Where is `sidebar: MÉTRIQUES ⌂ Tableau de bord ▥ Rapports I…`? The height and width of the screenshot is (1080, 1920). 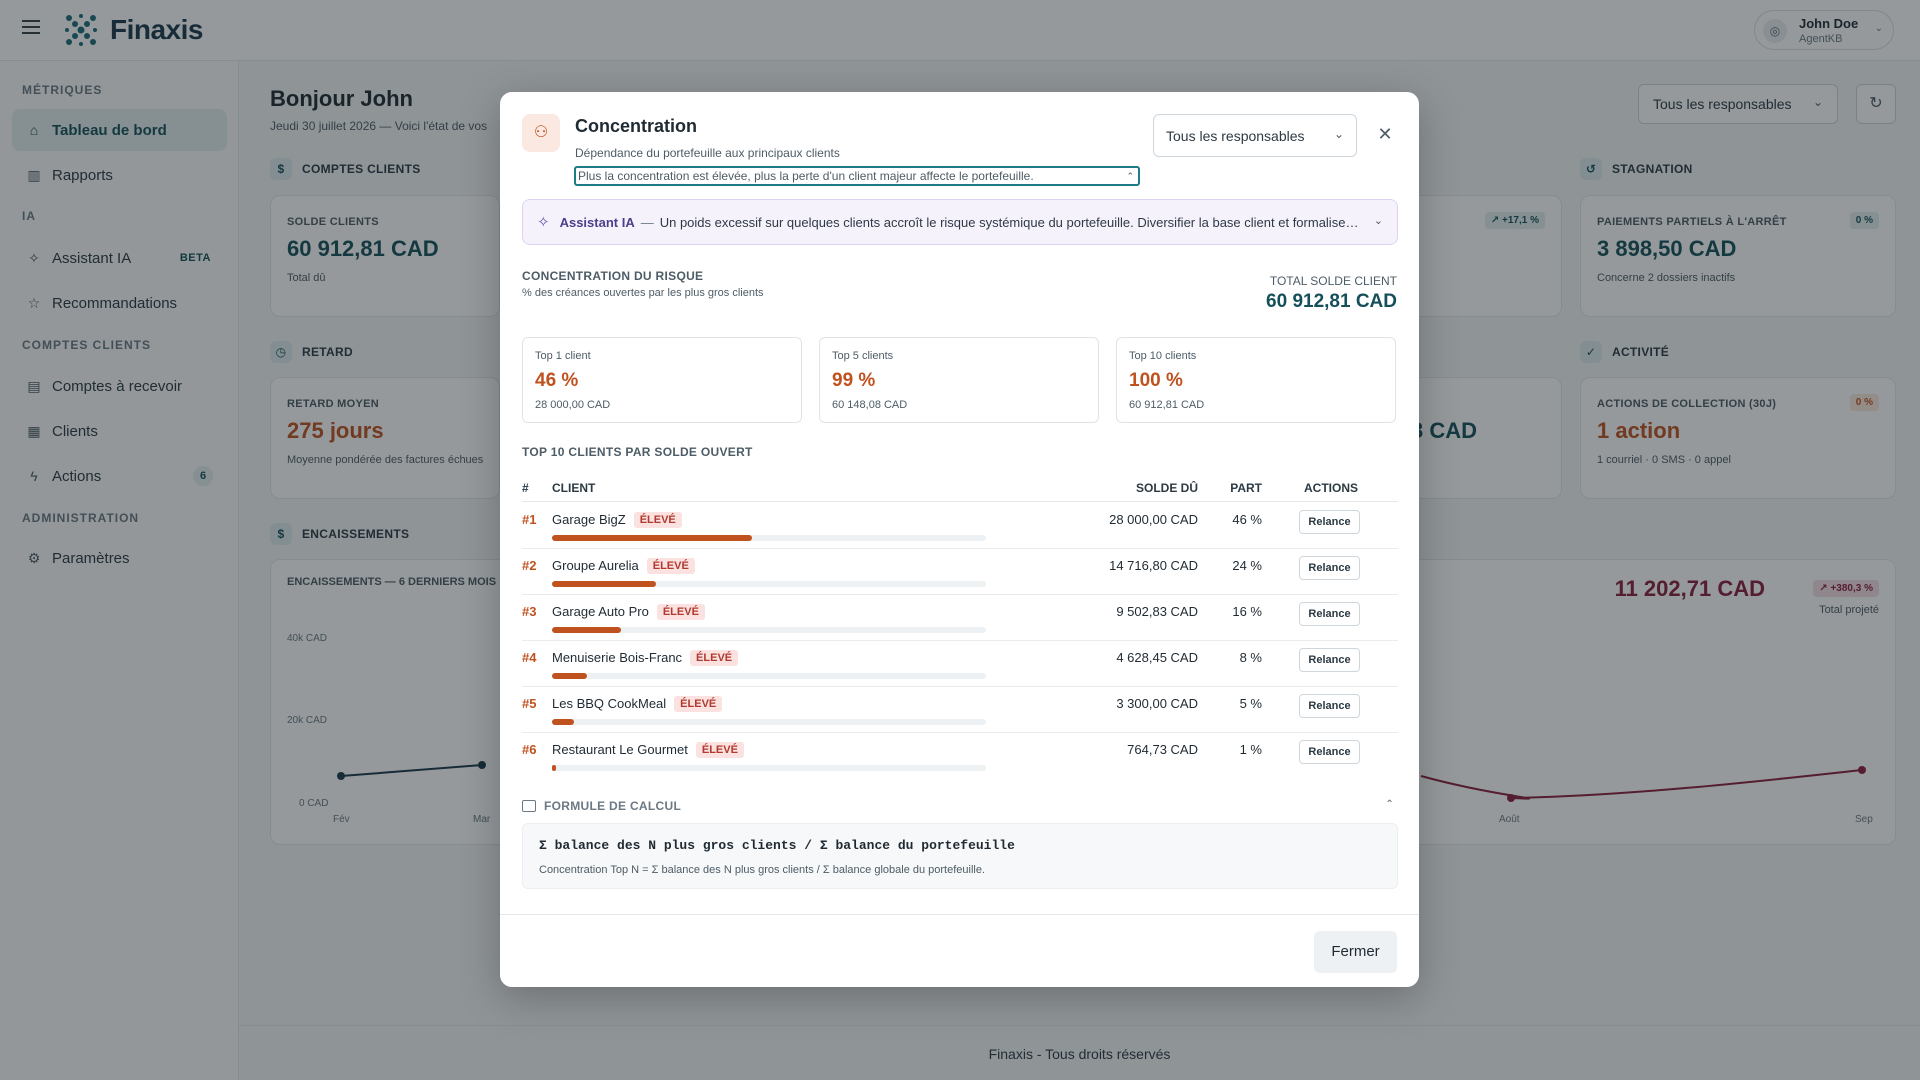
sidebar: MÉTRIQUES ⌂ Tableau de bord ▥ Rapports I… is located at coordinates (119, 570).